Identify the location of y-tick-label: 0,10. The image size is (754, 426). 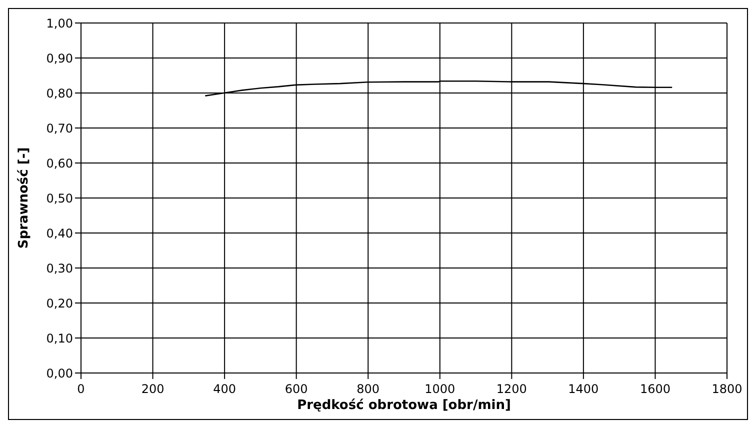
(59, 338).